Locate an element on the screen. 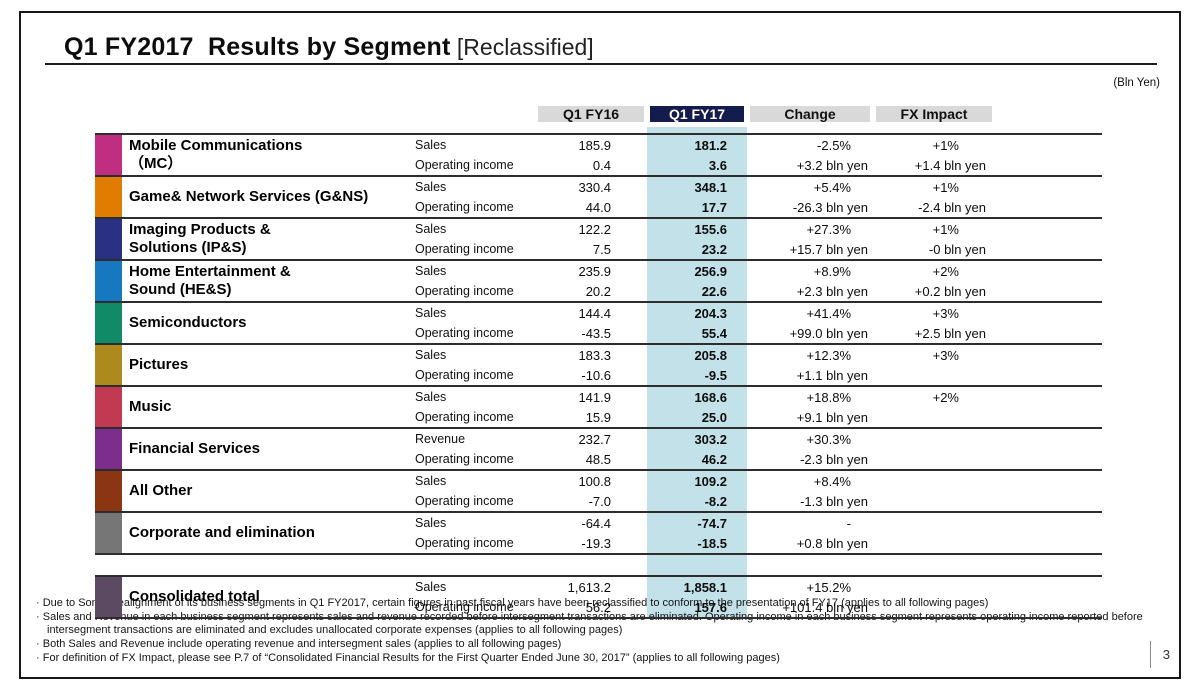 This screenshot has width=1200, height=692. change-value: +12.3% is located at coordinates (828, 355).